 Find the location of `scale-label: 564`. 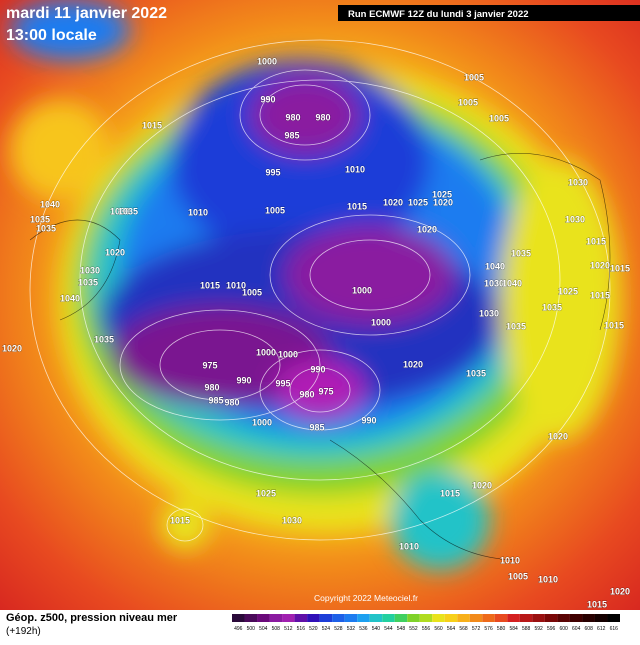

scale-label: 564 is located at coordinates (451, 629).